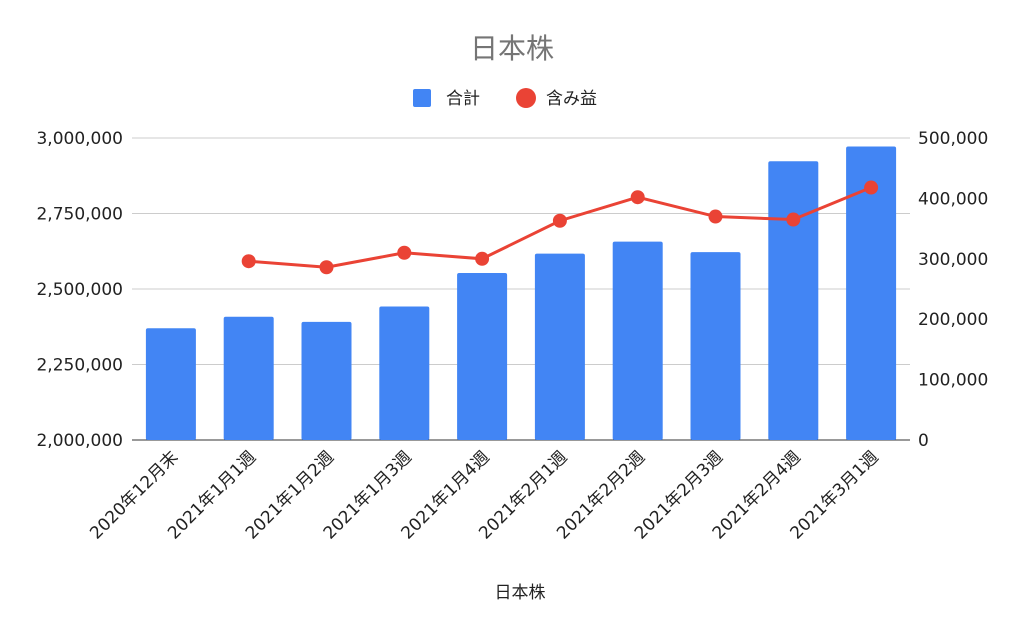  Describe the element at coordinates (953, 139) in the screenshot. I see `y-right-tick-label: 500,000` at that location.